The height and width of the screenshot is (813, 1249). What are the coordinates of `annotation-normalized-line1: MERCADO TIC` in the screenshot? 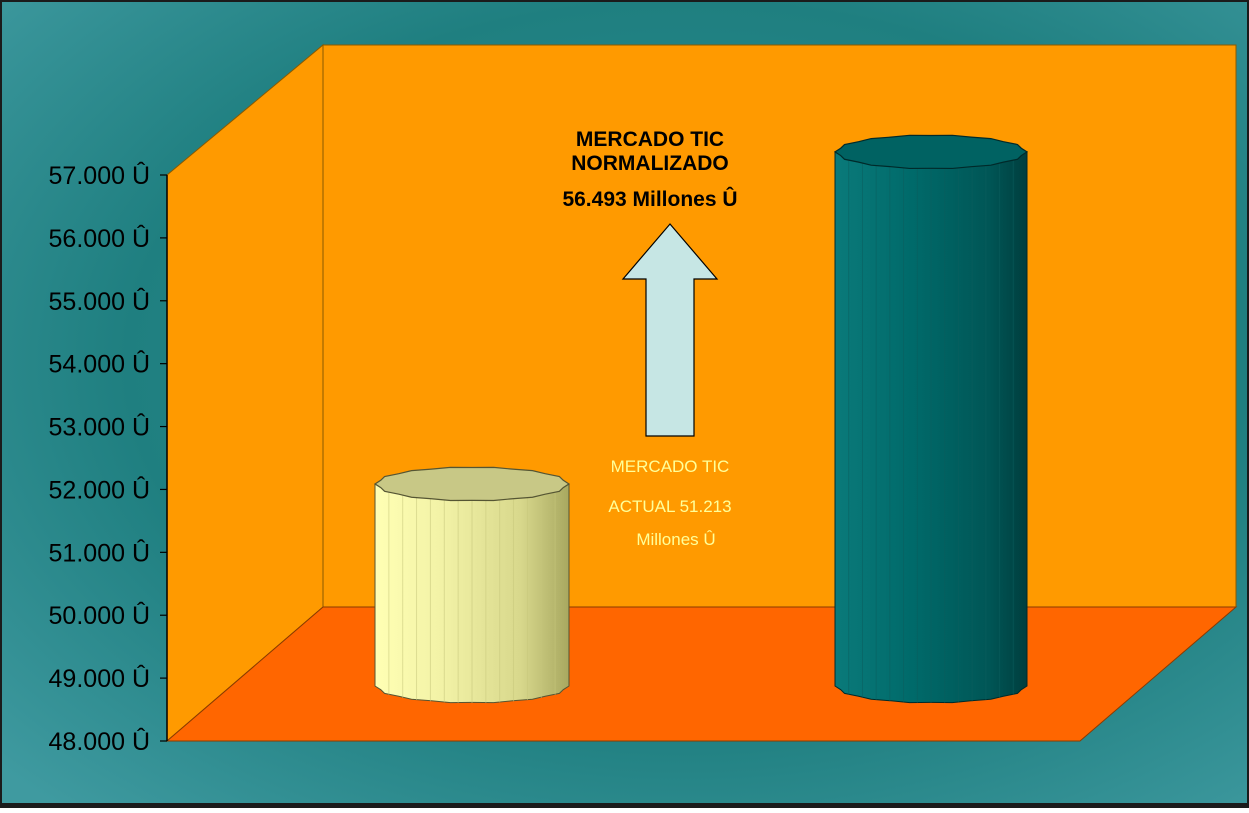 It's located at (650, 139).